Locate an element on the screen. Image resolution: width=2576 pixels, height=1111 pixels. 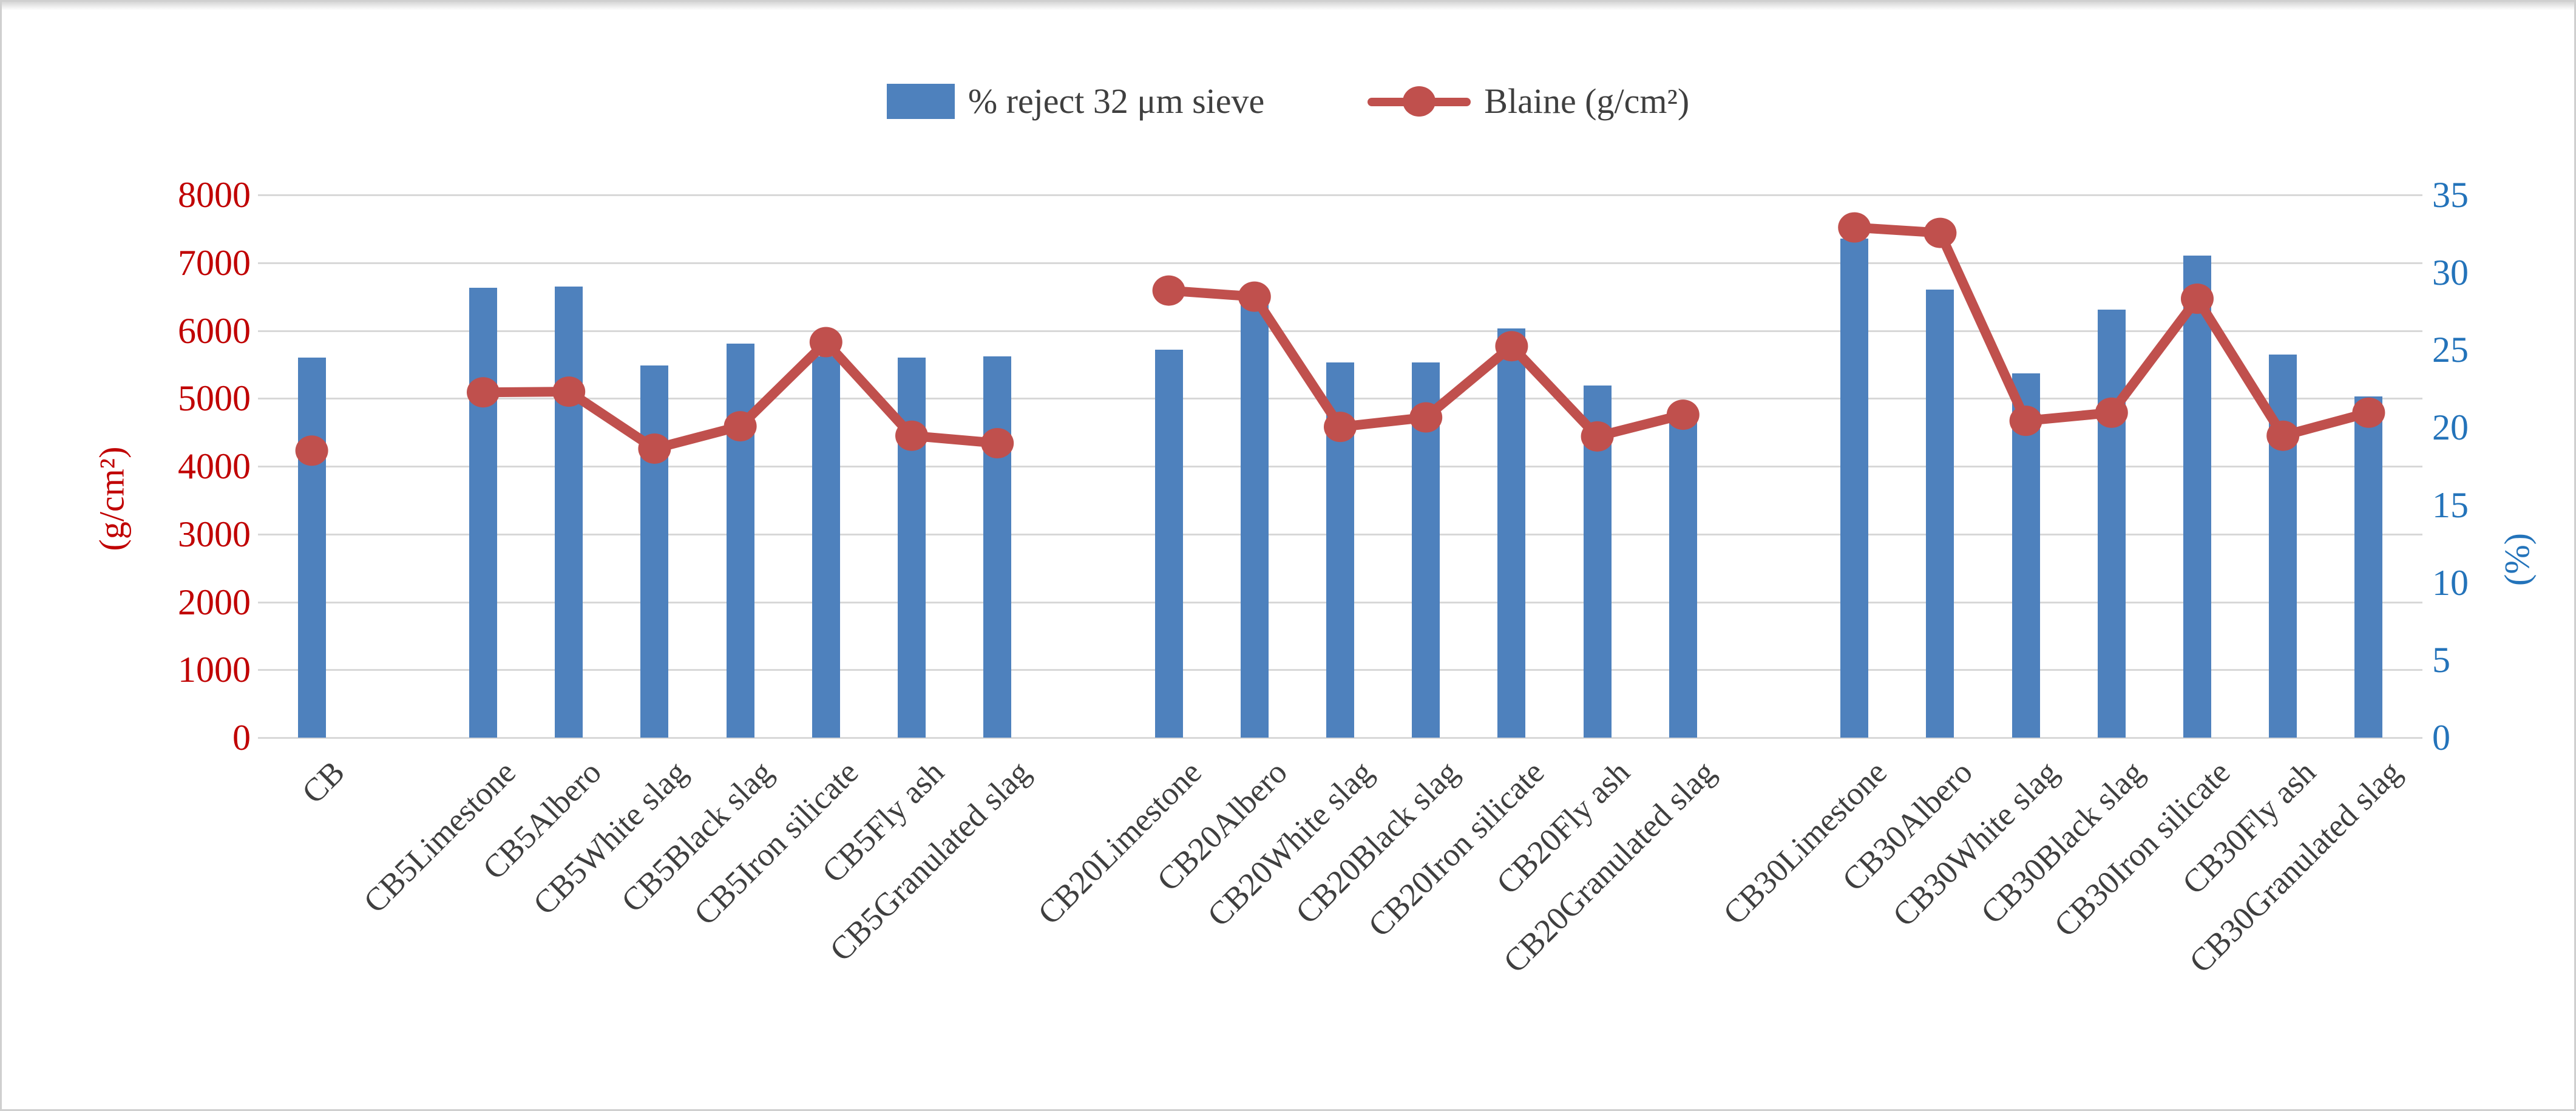
bar-CB30Limestone is located at coordinates (1855, 488).